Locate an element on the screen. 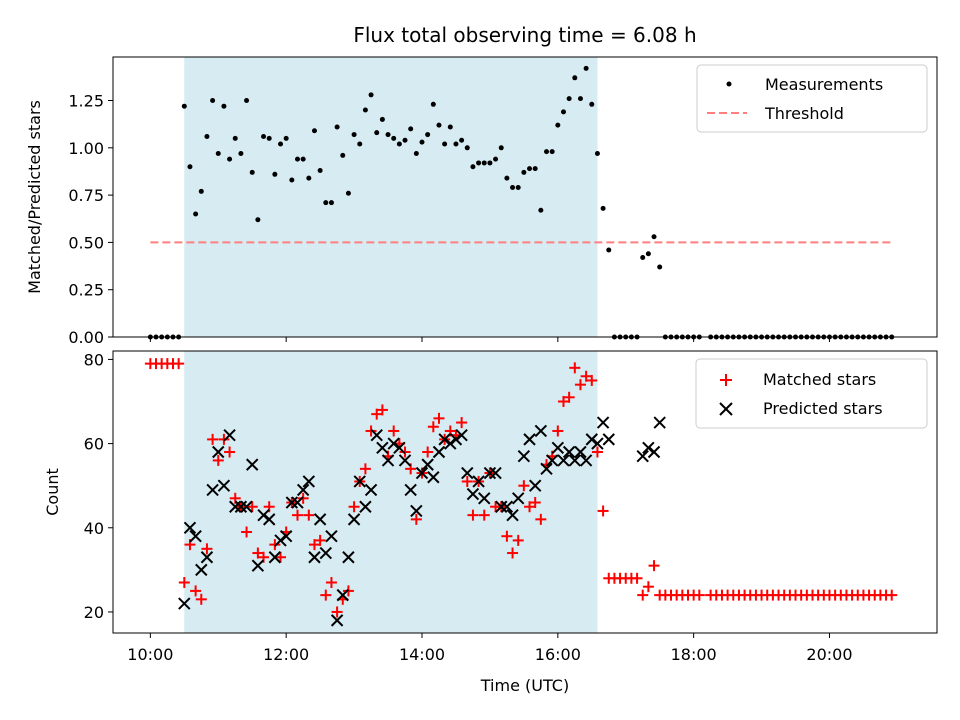 The height and width of the screenshot is (720, 960). x-tick-label: 12:00 is located at coordinates (286, 654).